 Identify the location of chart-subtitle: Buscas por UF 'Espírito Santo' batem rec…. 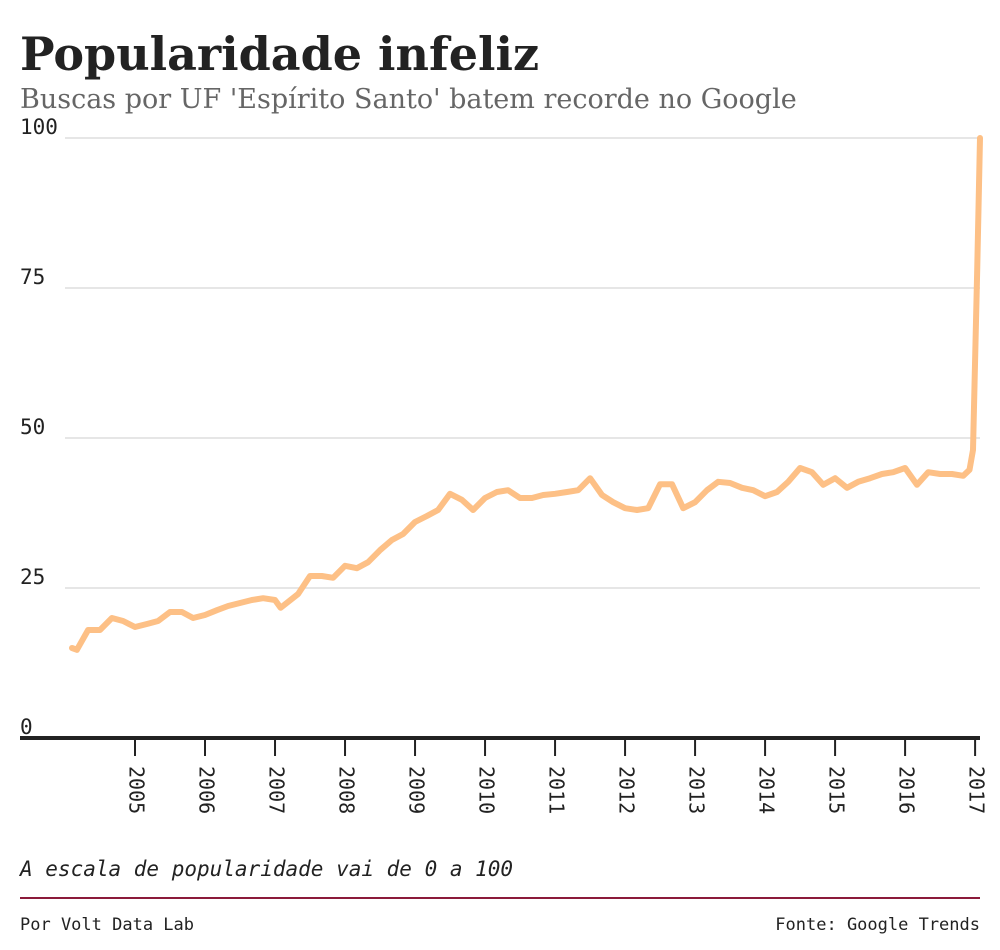
(408, 99).